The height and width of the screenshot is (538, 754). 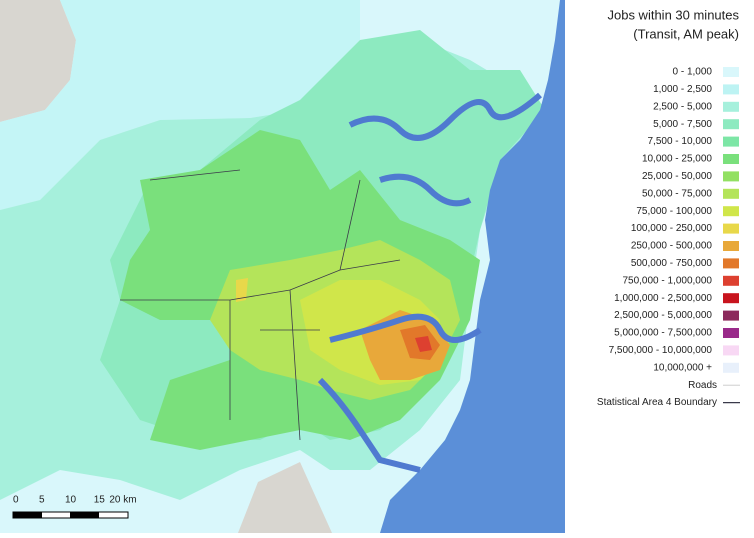 I want to click on legend-label: 7,500 - 10,000, so click(x=680, y=141).